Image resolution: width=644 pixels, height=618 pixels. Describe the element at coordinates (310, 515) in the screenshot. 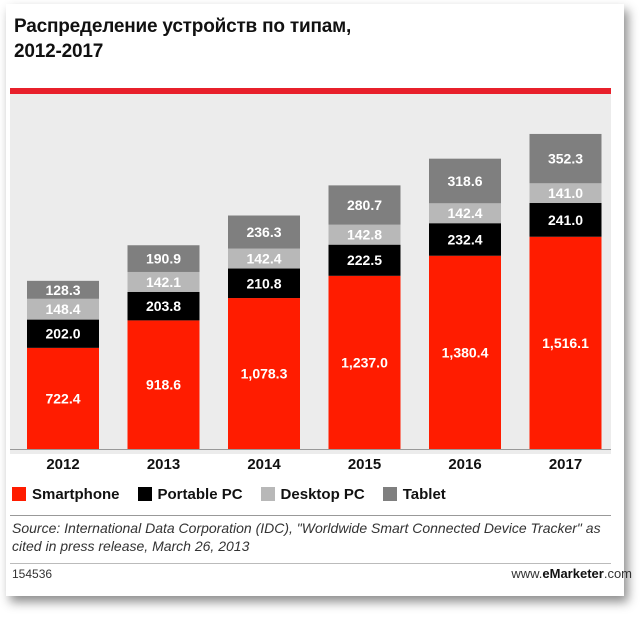

I see `source-divider` at that location.